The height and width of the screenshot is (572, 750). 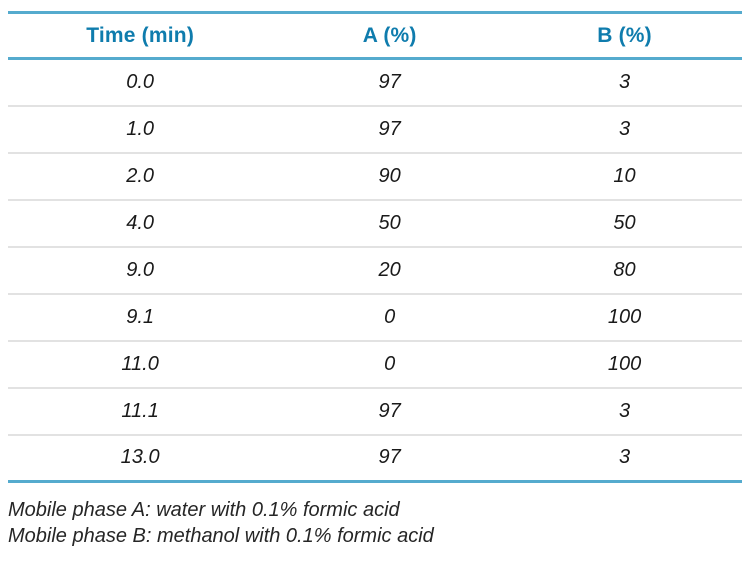 I want to click on table-cell-a: 50, so click(x=390, y=222).